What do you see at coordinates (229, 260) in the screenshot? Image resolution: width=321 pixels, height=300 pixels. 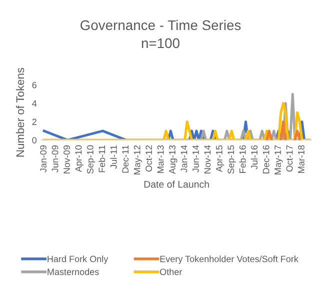 I see `legend-label: Every Tokenholder Votes/Soft Fork` at bounding box center [229, 260].